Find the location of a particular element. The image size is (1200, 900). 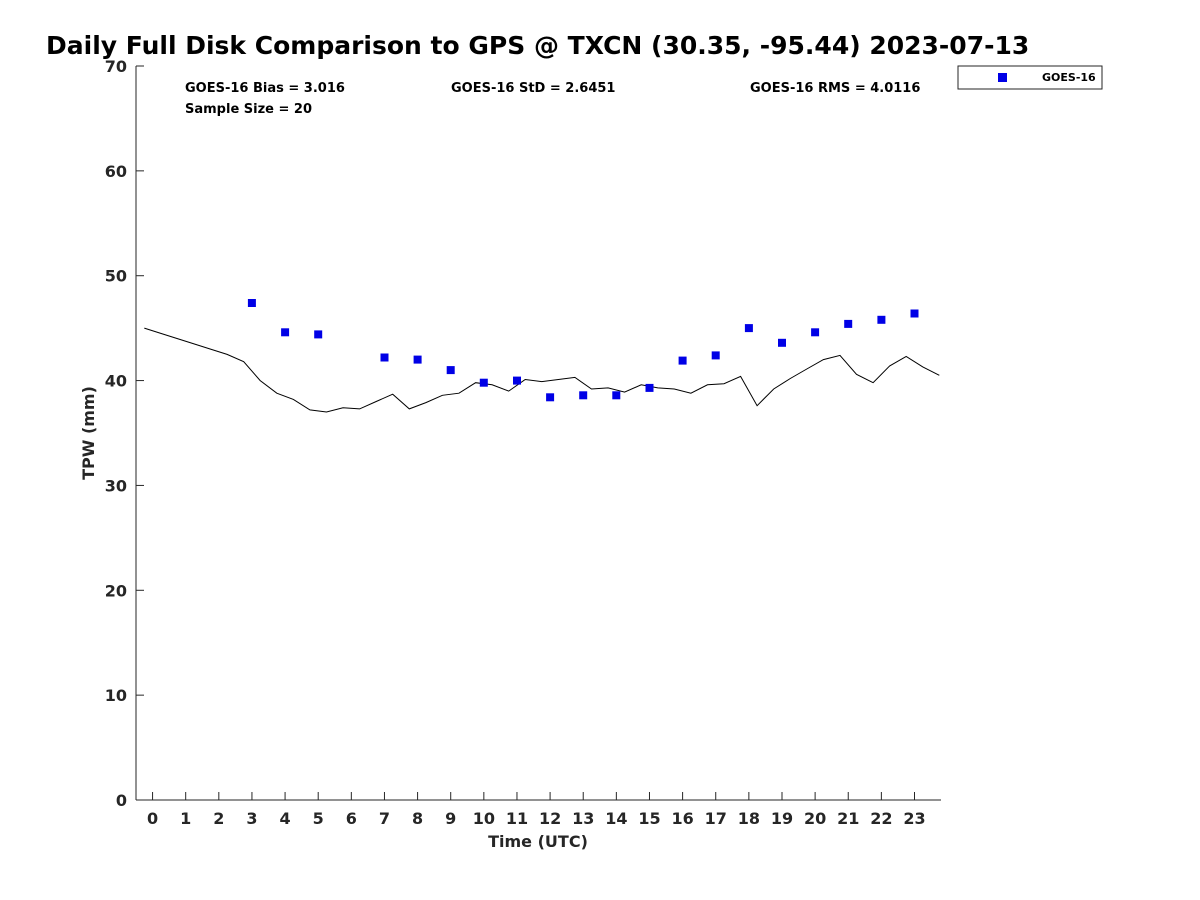

x-tick-label: 18 is located at coordinates (749, 818).